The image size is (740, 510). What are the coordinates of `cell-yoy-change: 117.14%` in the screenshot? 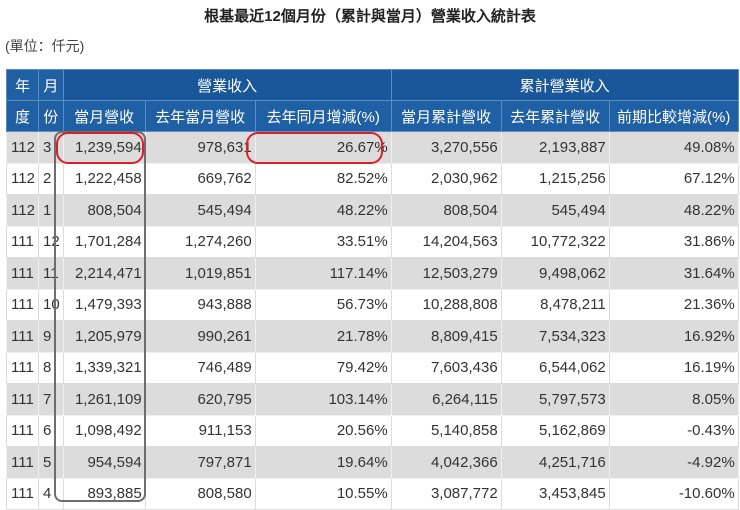 It's located at (323, 273).